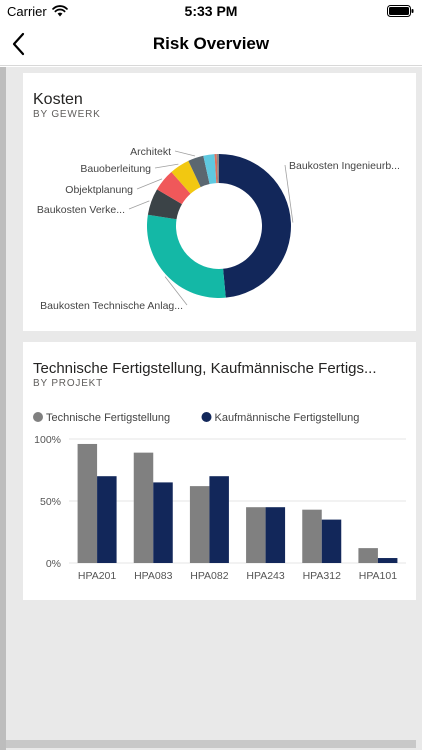  I want to click on x-tick-label: HPA083, so click(153, 576).